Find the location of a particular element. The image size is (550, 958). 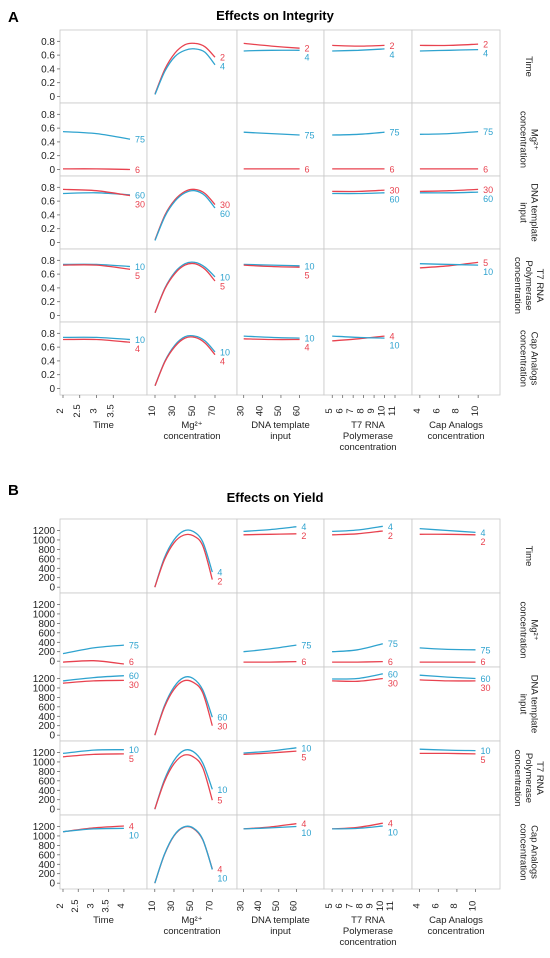

level-label: 6 is located at coordinates (131, 662).